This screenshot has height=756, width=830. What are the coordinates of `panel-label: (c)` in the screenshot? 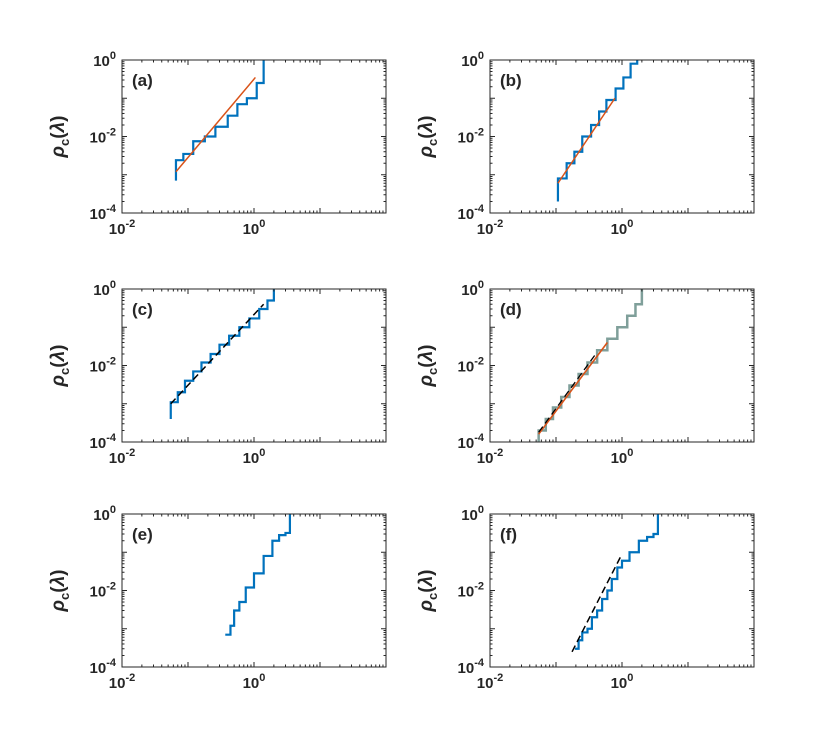 It's located at (142, 309).